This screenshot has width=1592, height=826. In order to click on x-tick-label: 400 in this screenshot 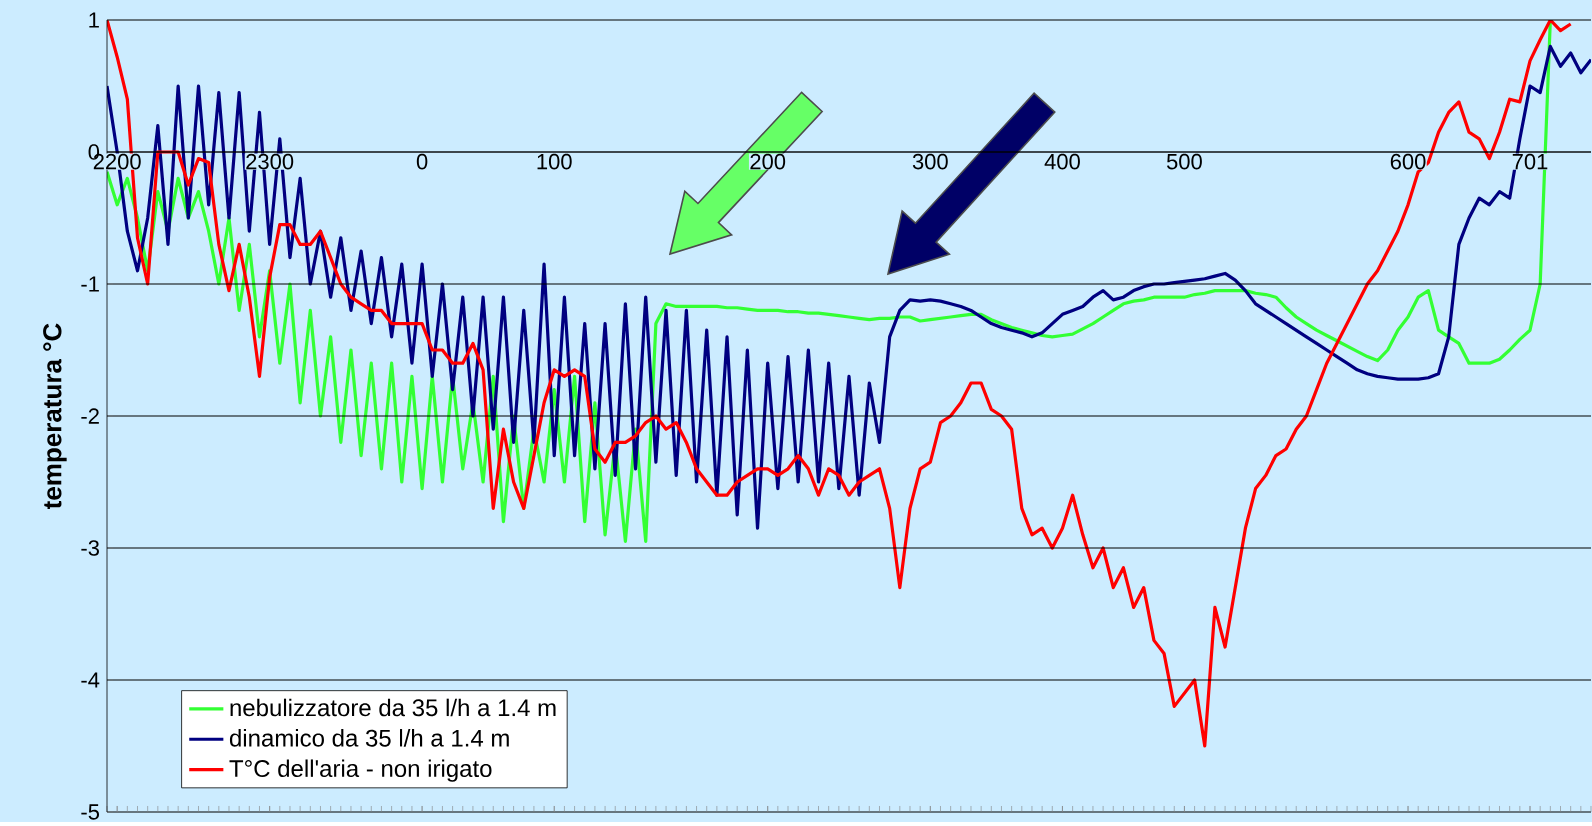, I will do `click(1062, 161)`.